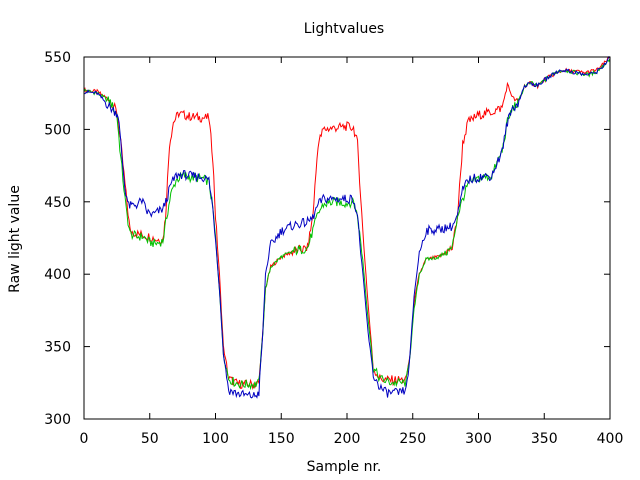 This screenshot has width=640, height=480. Describe the element at coordinates (478, 439) in the screenshot. I see `x-tick-label: 300` at that location.